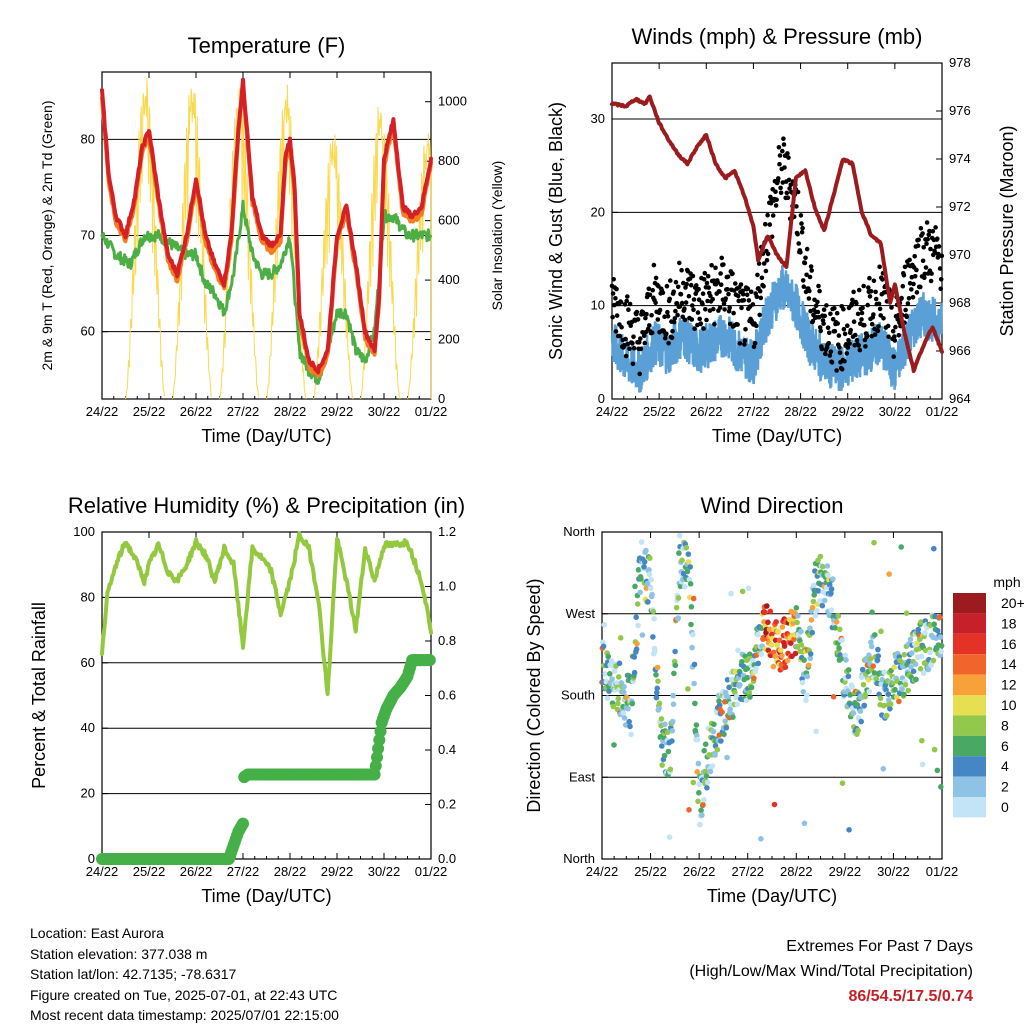 The width and height of the screenshot is (1024, 1026). I want to click on precip-point, so click(243, 823).